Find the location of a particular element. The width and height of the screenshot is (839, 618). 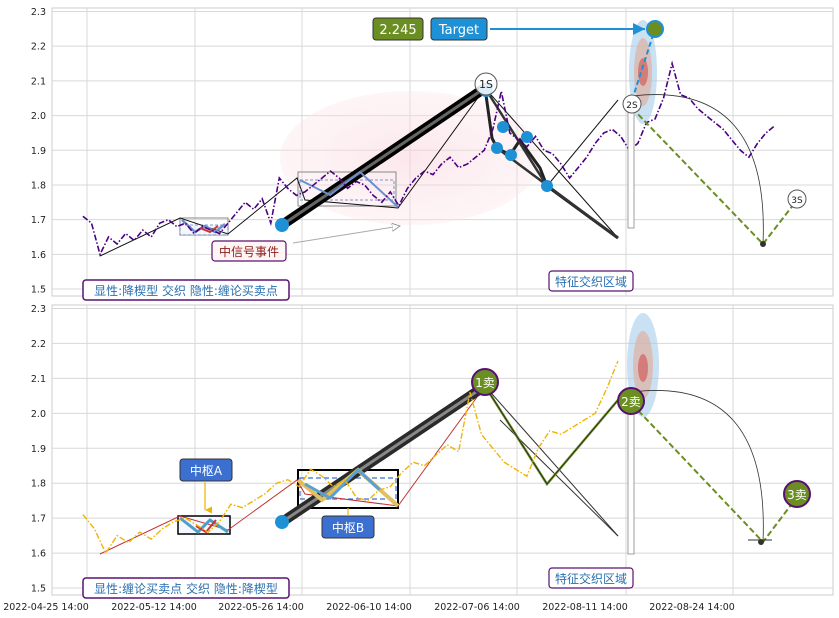

x-tick-label: 2022-04-25 14:00 is located at coordinates (46, 607).